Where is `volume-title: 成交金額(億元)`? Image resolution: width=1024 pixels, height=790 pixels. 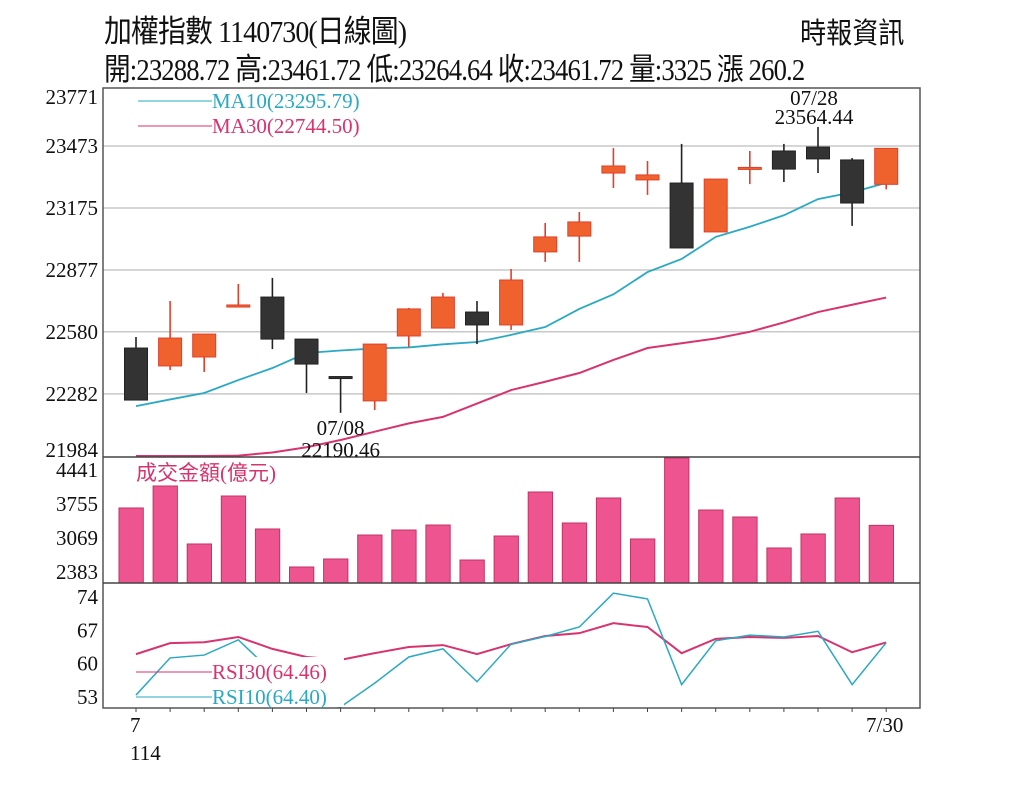 volume-title: 成交金額(億元) is located at coordinates (206, 473).